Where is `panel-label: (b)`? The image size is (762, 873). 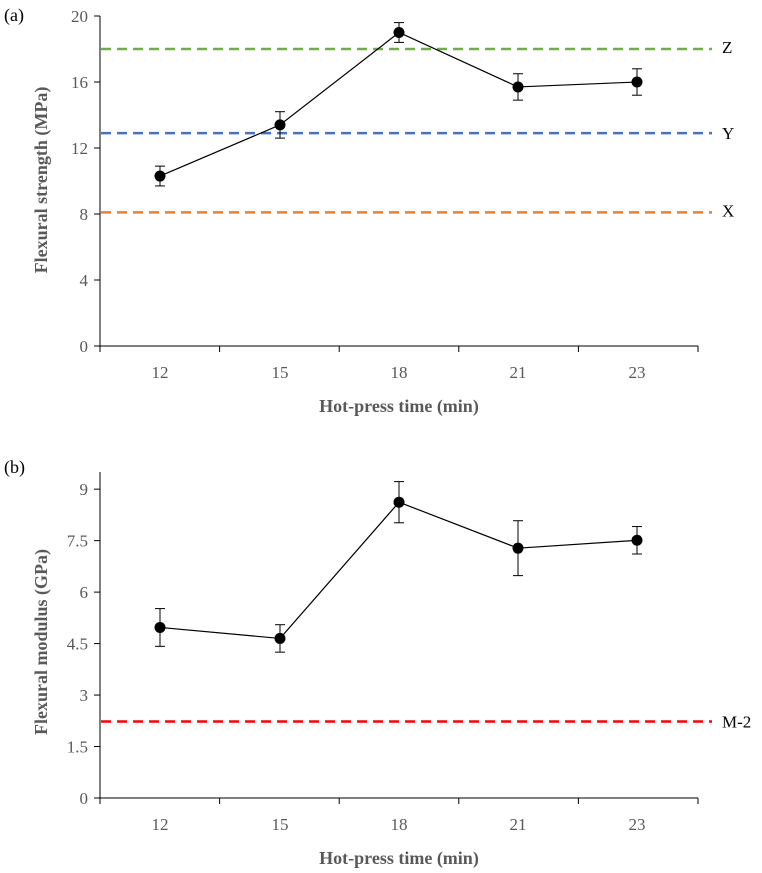
panel-label: (b) is located at coordinates (14, 467).